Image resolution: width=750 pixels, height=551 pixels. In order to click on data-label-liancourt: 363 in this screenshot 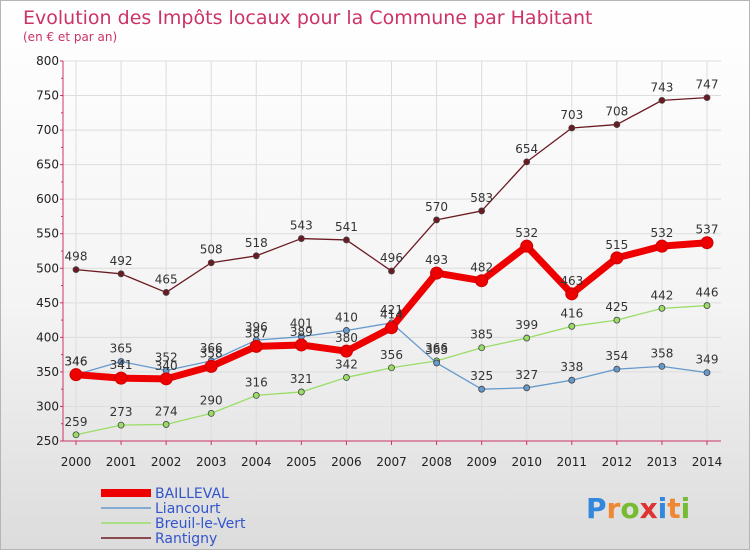, I will do `click(436, 350)`.